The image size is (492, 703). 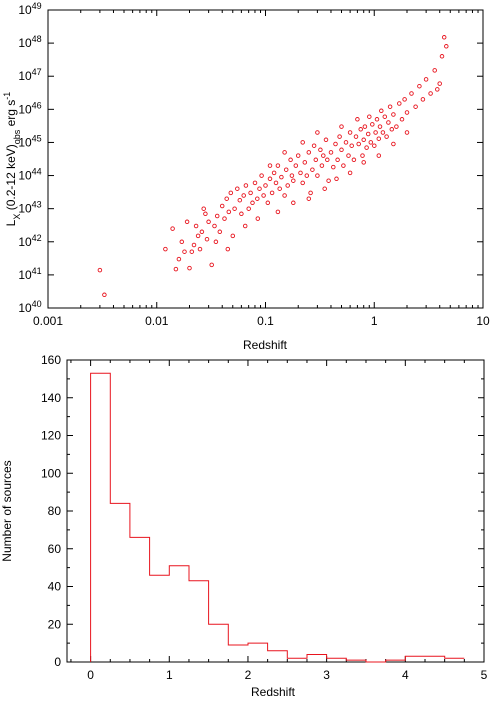 I want to click on scatter-x-tick-label: 0.001, so click(x=48, y=321).